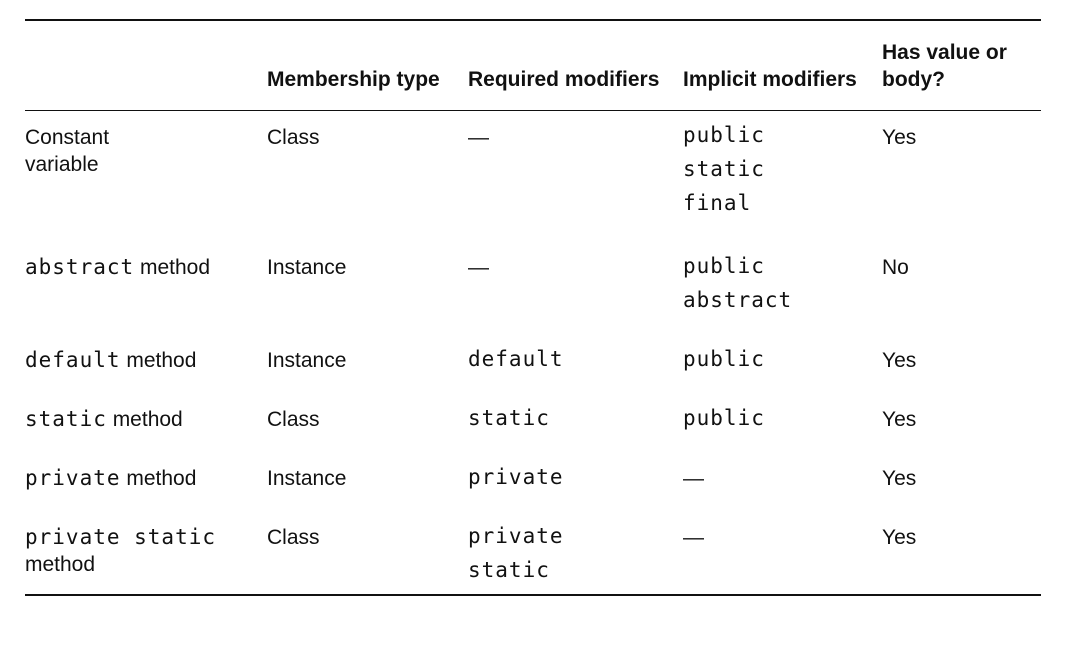  I want to click on header-required-modifiers: Required modifiers, so click(575, 65).